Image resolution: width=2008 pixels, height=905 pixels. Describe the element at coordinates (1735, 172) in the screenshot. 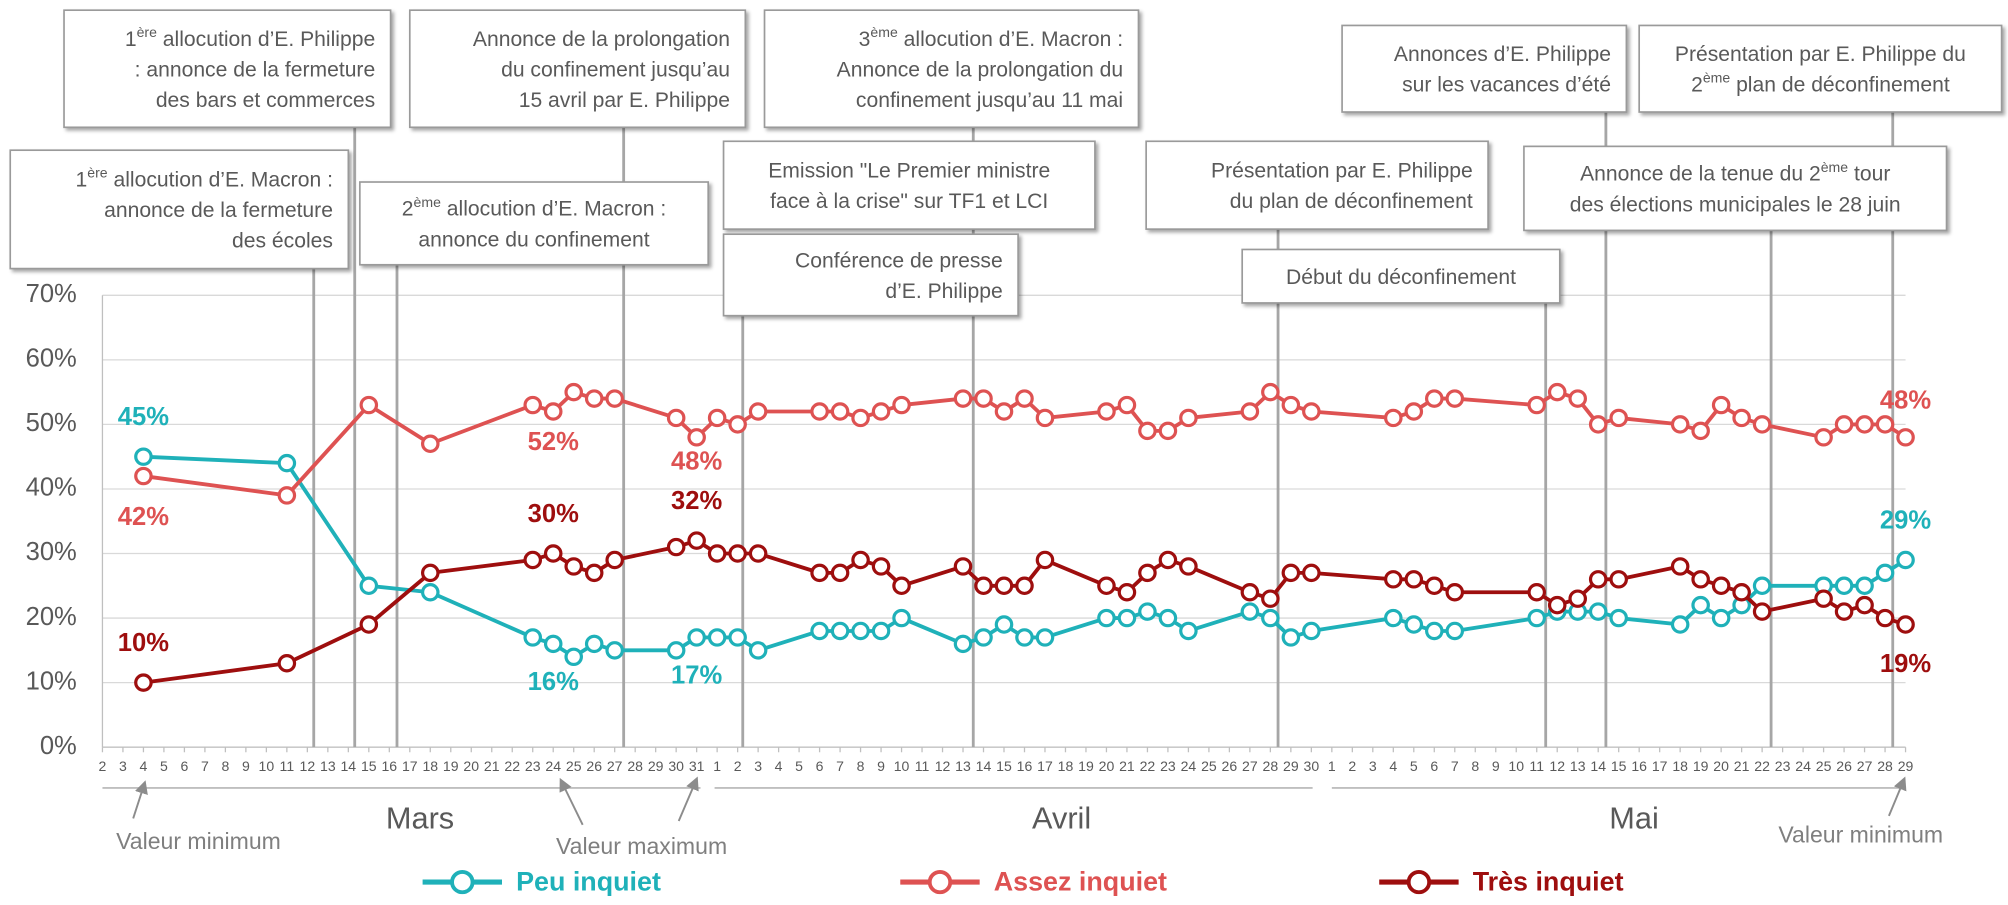

I see `annotation-text: Annonce de la tenue du 2ème tour` at that location.